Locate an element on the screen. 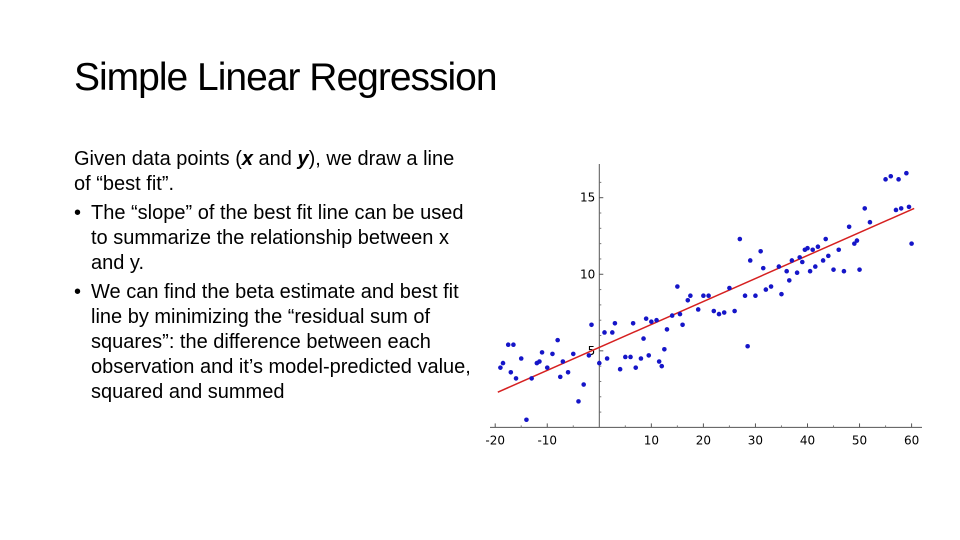 This screenshot has width=960, height=540. x-tick-label: 10 is located at coordinates (651, 440).